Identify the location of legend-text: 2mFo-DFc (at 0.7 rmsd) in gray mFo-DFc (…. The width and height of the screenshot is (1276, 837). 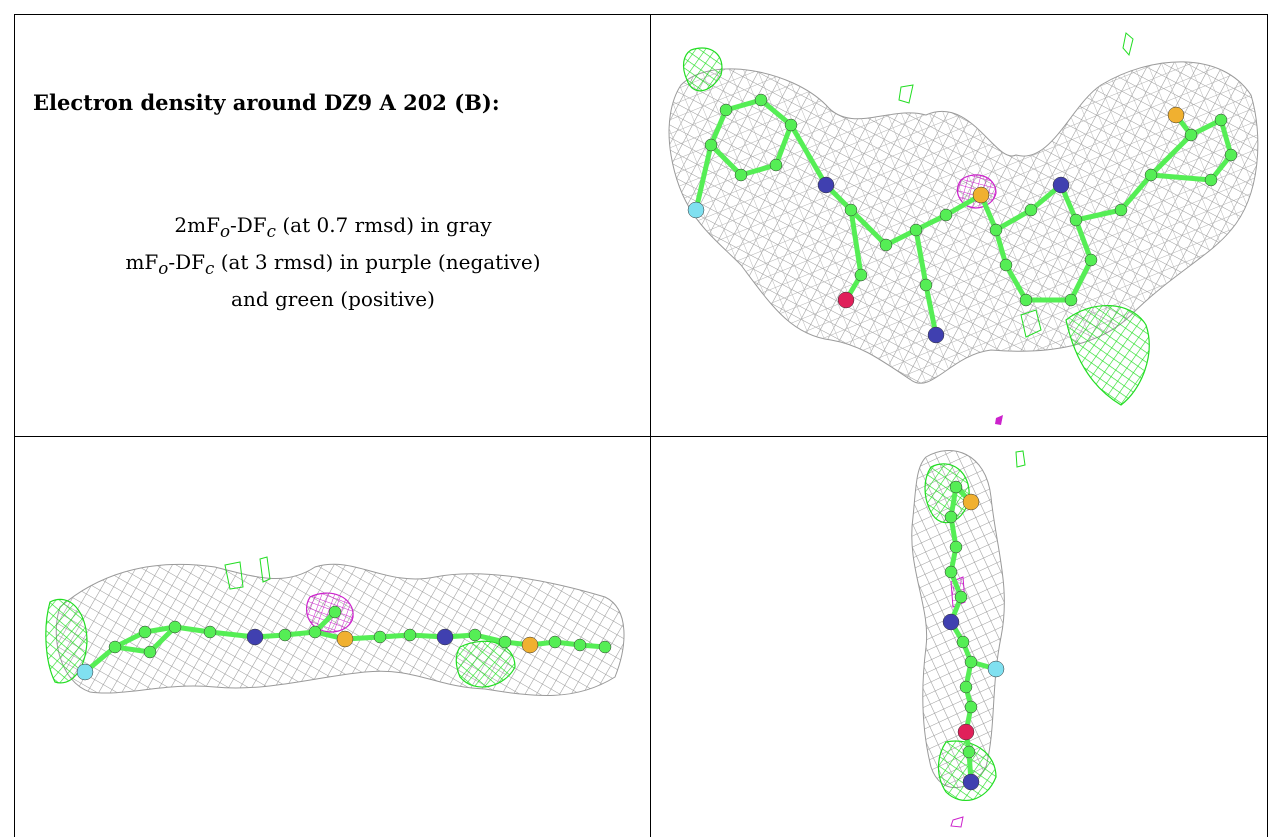
(332, 262).